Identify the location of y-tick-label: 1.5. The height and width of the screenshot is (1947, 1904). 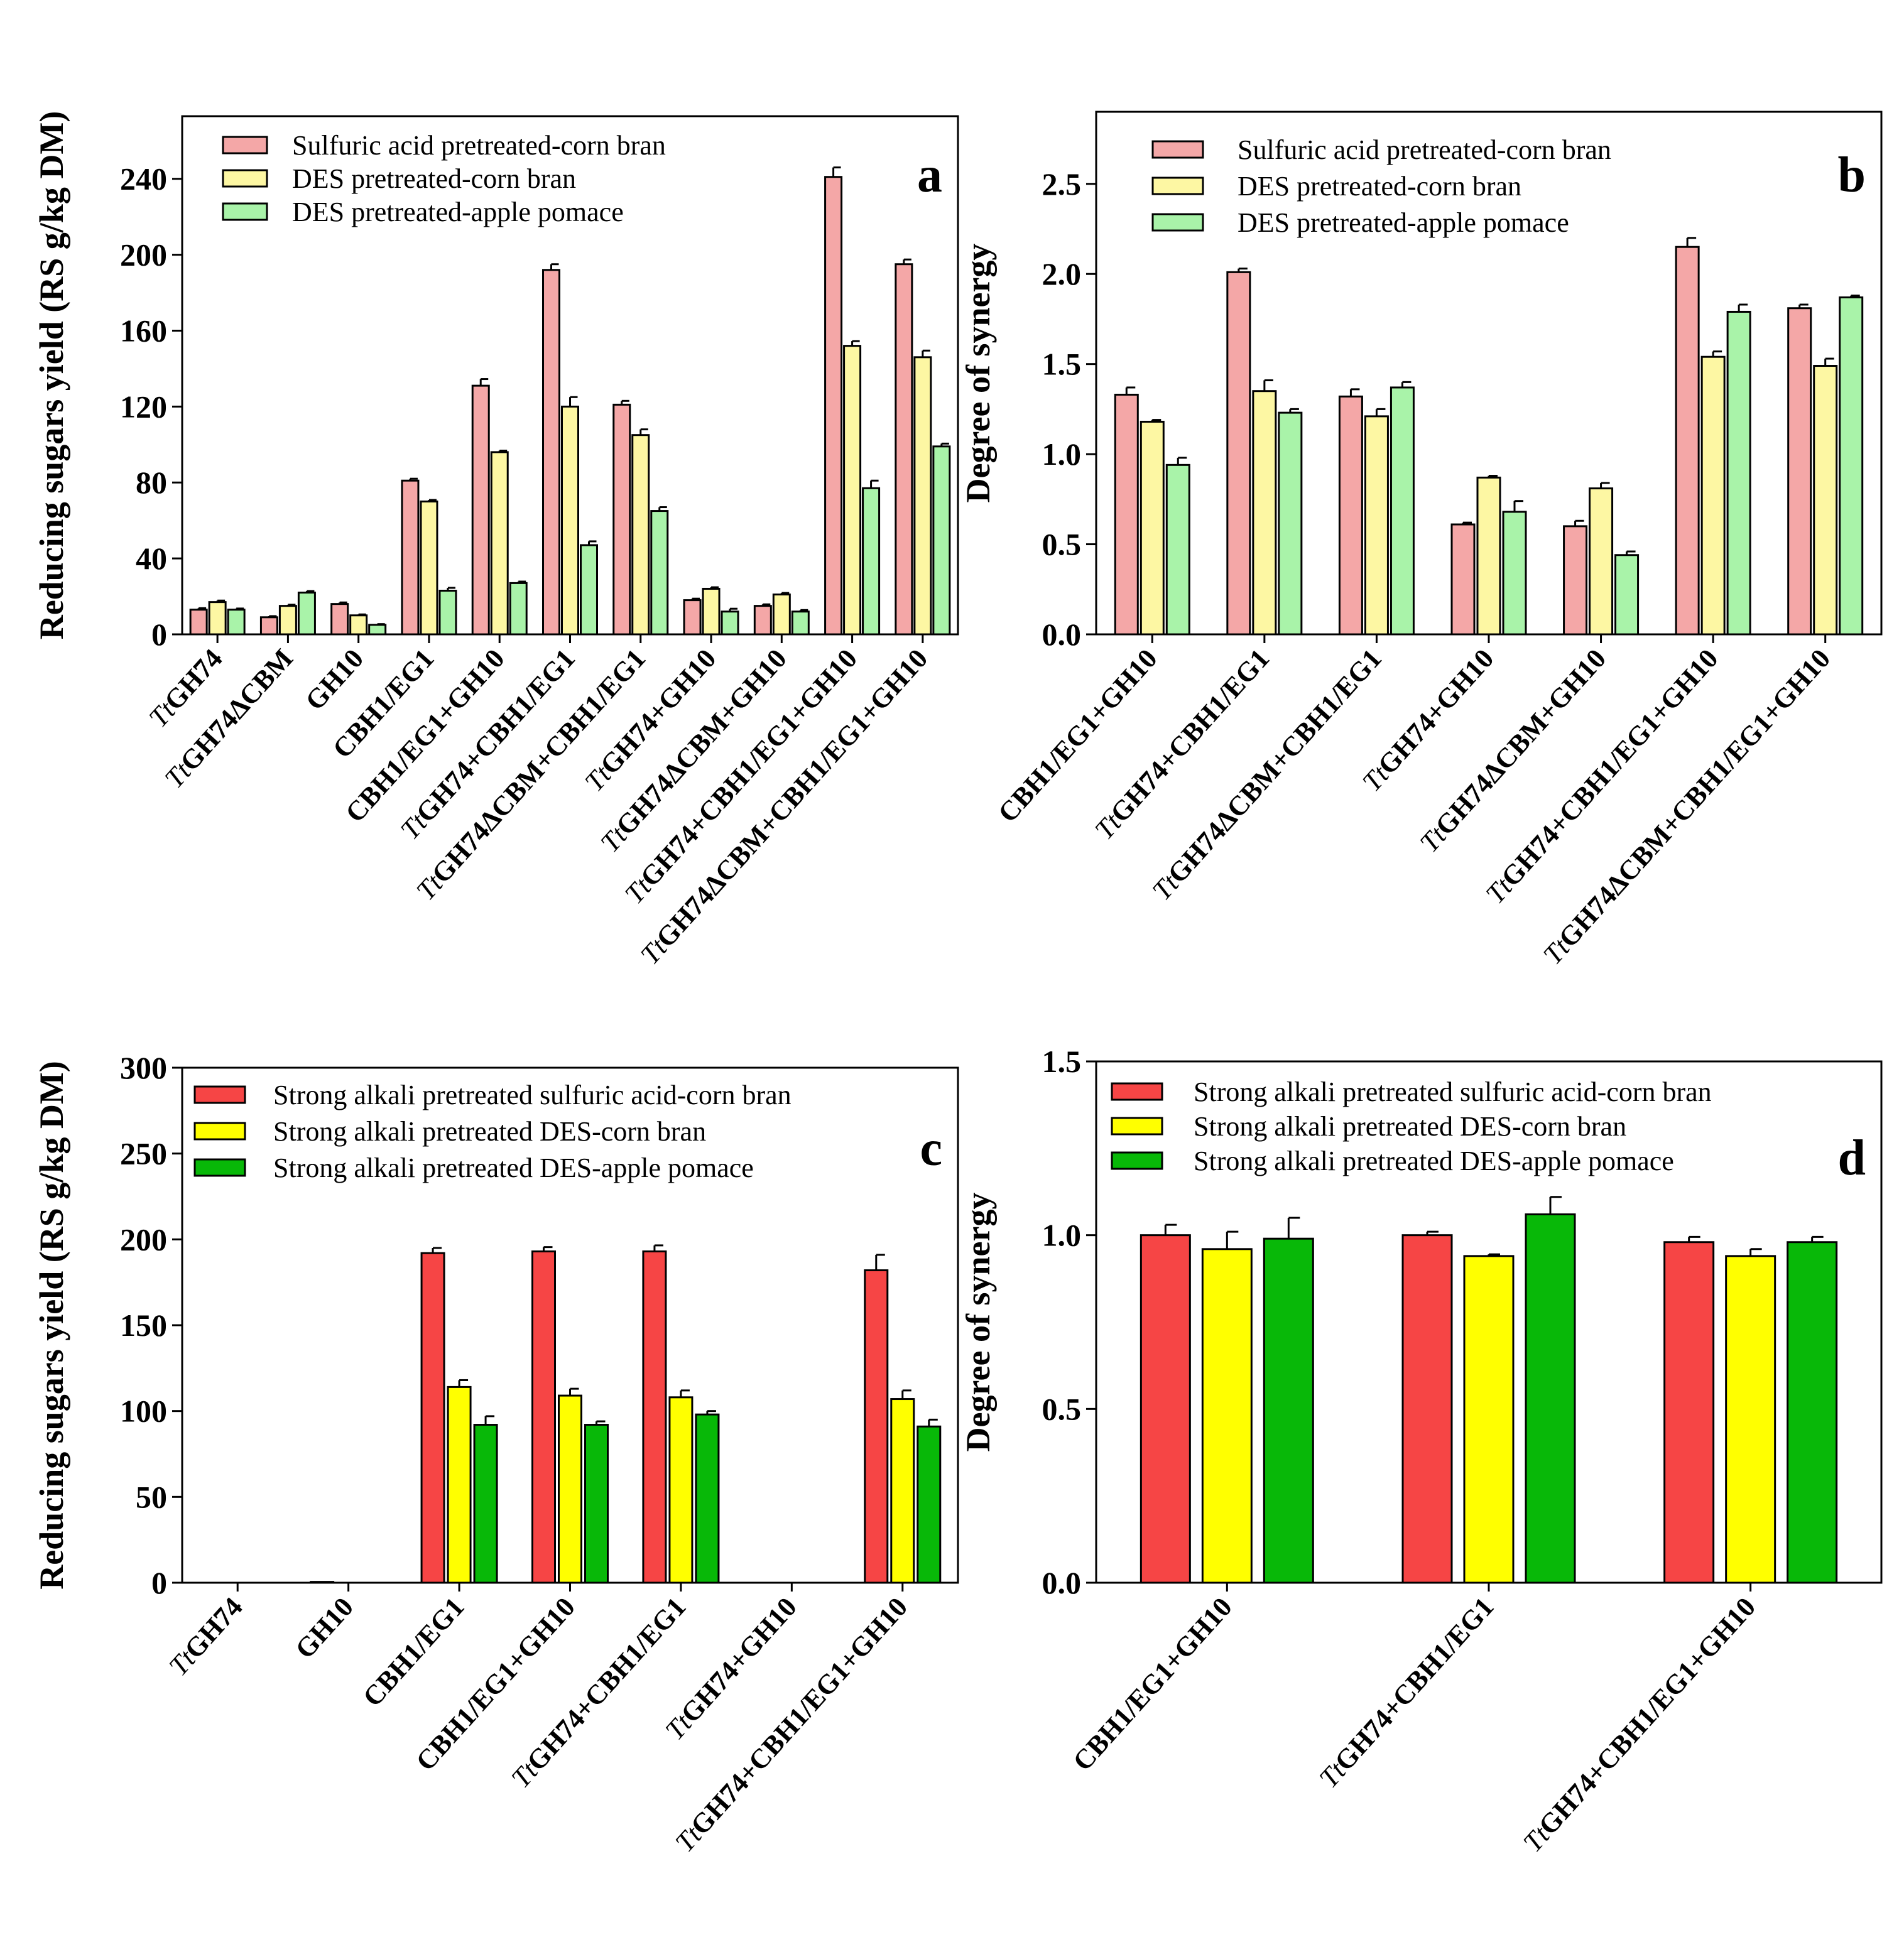
(1062, 1061).